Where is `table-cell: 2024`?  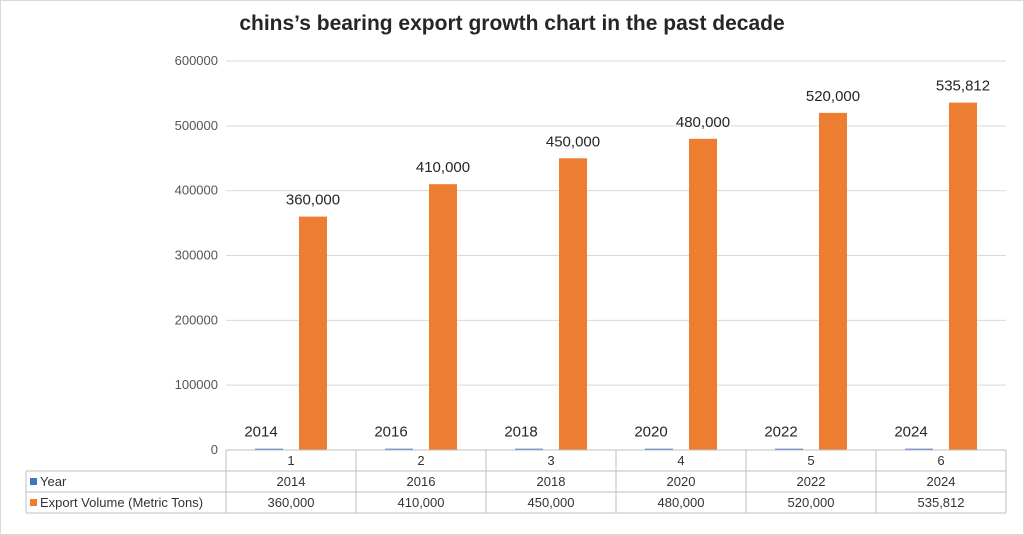 table-cell: 2024 is located at coordinates (941, 481).